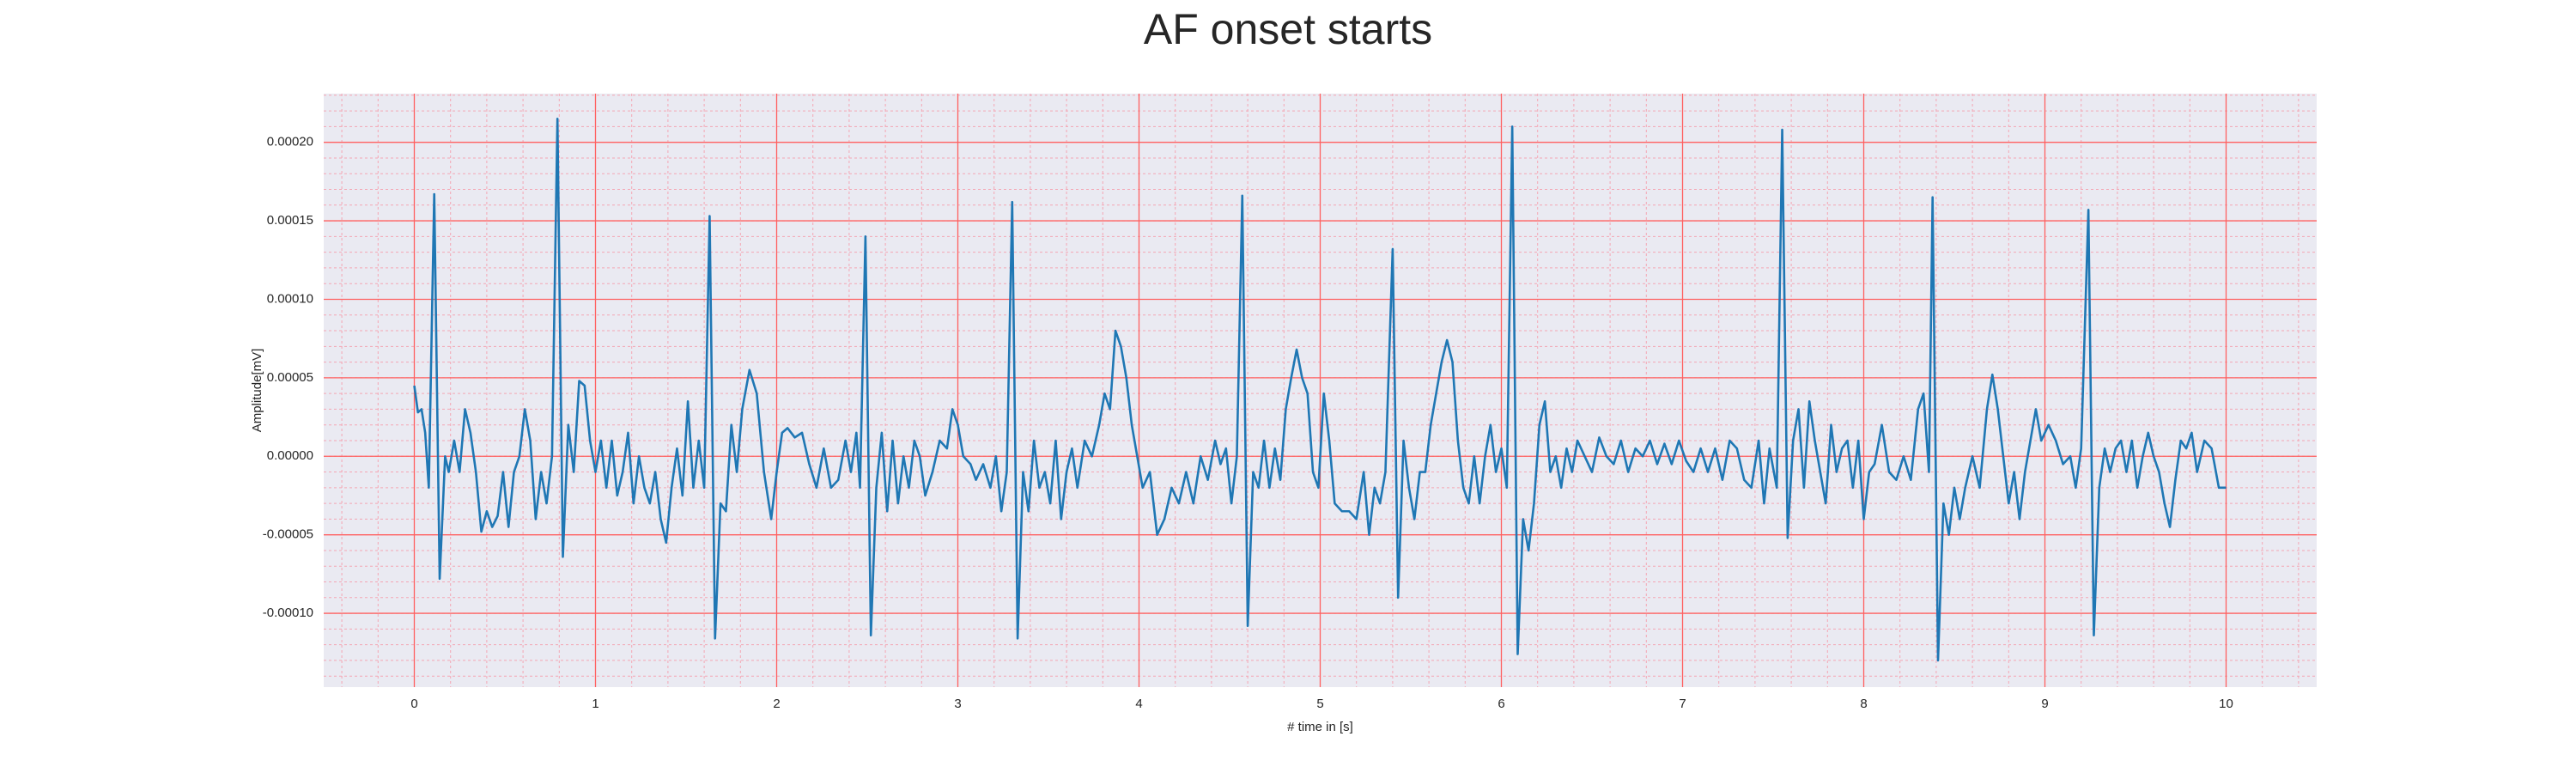 The image size is (2576, 773). Describe the element at coordinates (595, 704) in the screenshot. I see `x-tick-label: 1` at that location.